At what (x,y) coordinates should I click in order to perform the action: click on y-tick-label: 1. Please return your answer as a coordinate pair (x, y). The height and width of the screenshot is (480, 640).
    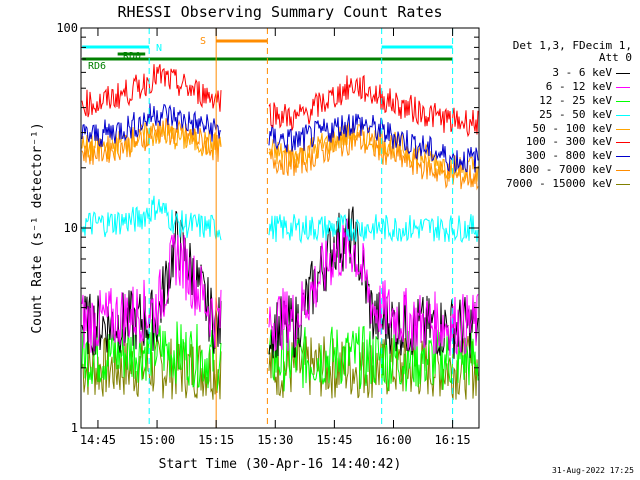
    Looking at the image, I should click on (74, 428).